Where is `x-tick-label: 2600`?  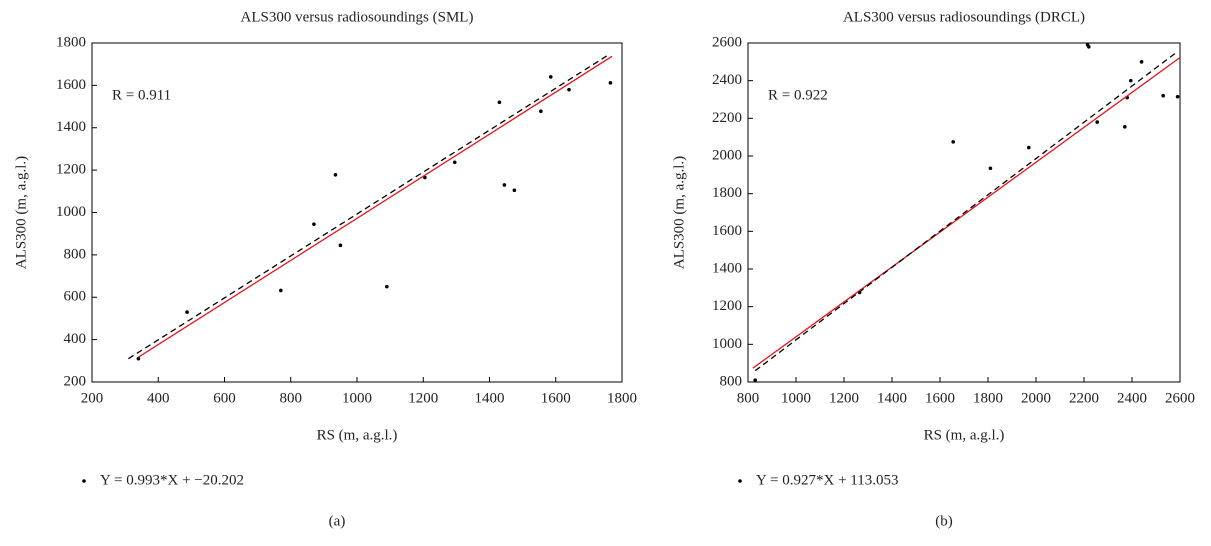 x-tick-label: 2600 is located at coordinates (1180, 398).